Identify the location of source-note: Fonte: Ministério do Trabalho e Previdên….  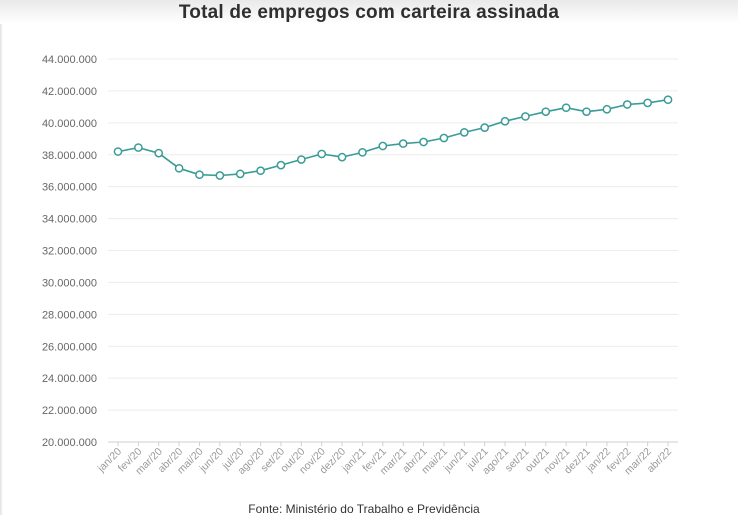
(364, 509).